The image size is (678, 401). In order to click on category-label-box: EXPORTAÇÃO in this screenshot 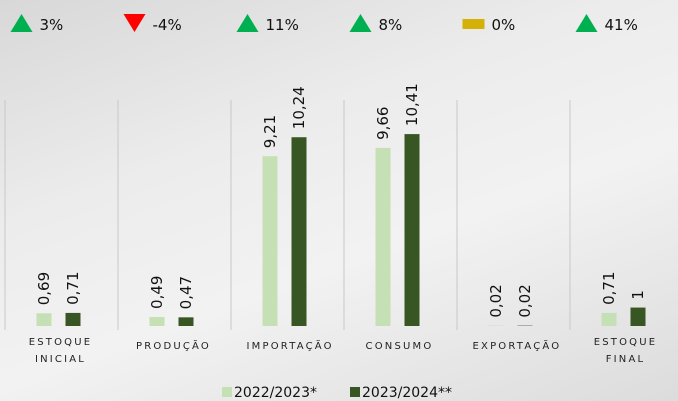, I will do `click(513, 344)`.